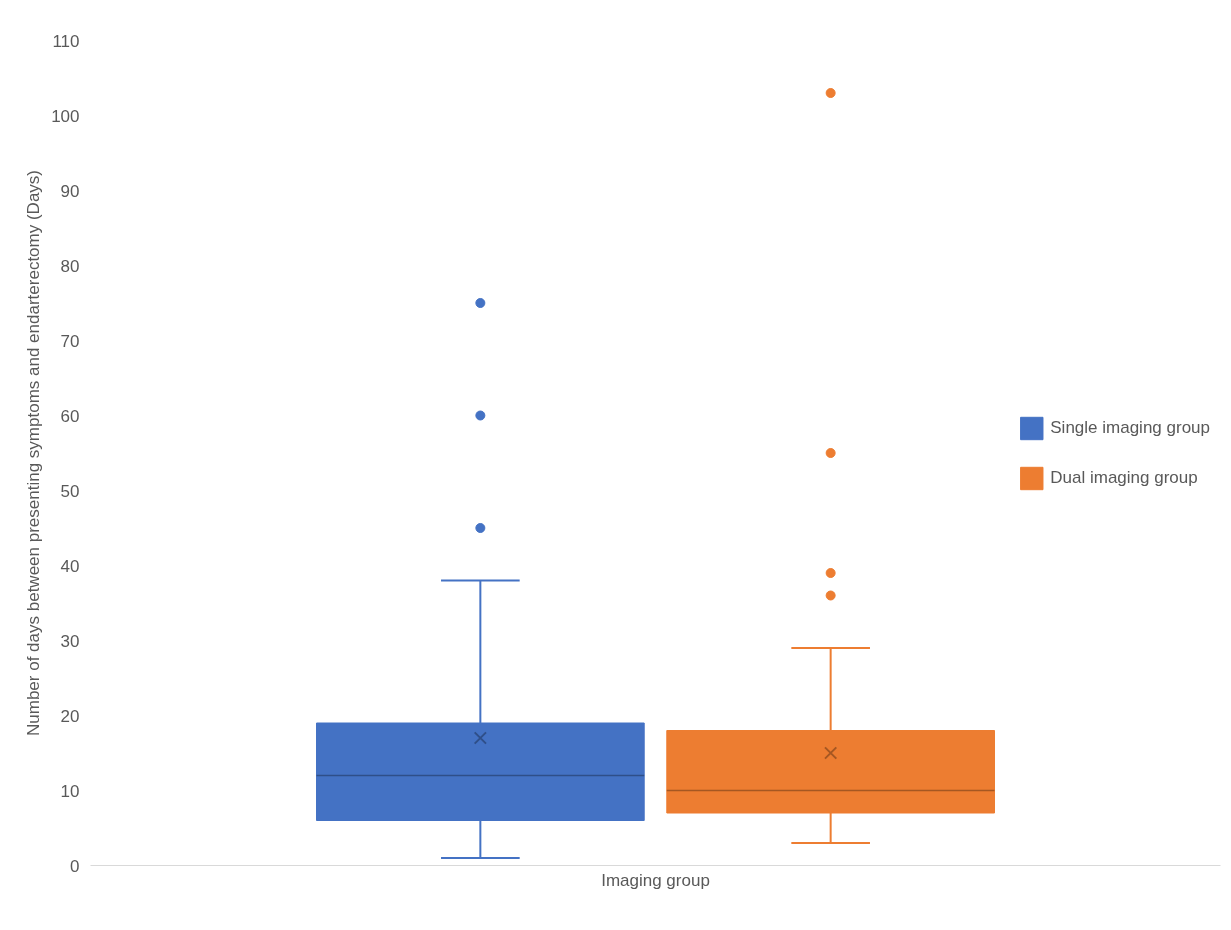  Describe the element at coordinates (655, 880) in the screenshot. I see `x-axis-title: Imaging group` at that location.